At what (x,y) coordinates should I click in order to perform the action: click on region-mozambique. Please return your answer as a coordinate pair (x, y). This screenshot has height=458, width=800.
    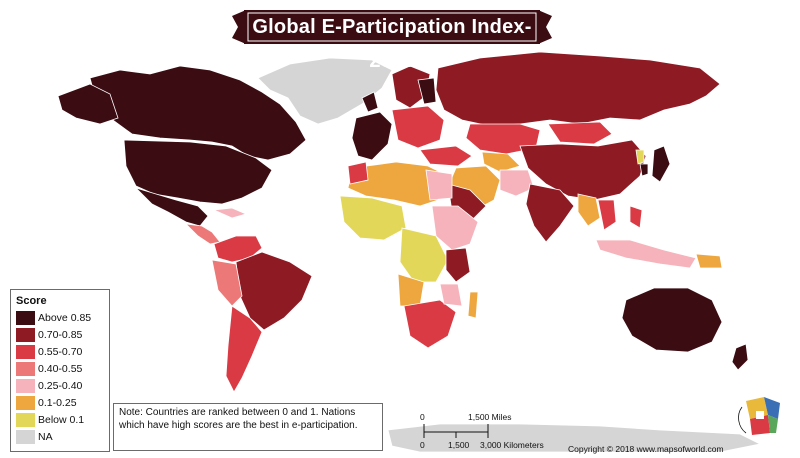
    Looking at the image, I should click on (451, 295).